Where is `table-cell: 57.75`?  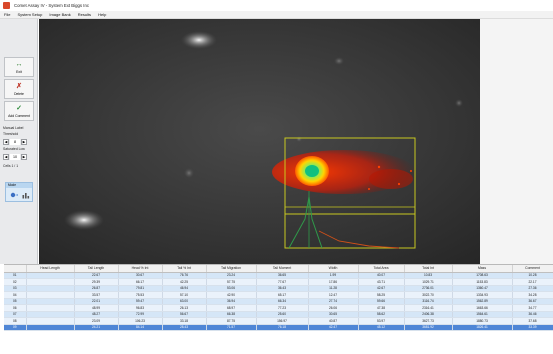 table-cell: 57.75 is located at coordinates (231, 282).